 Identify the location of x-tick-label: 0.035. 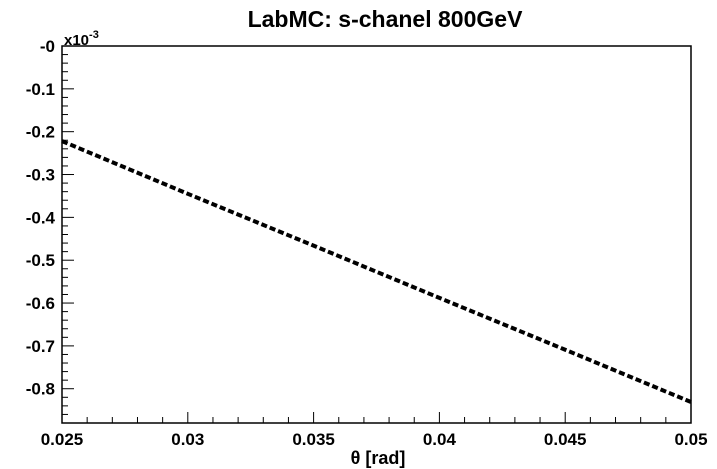
(313, 439).